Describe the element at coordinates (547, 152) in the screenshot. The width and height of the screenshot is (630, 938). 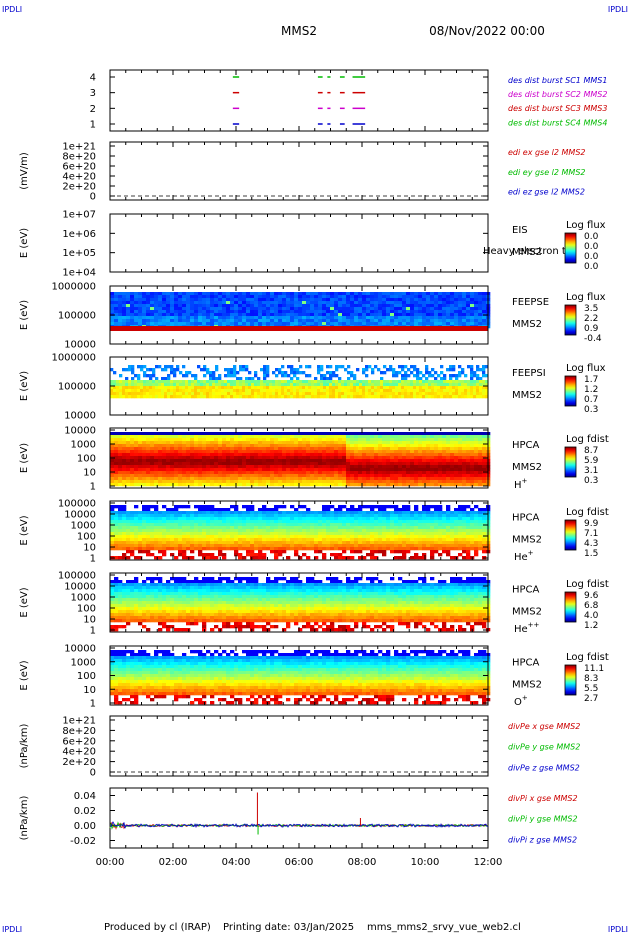
I see `legend-entry: edi ex gse l2 MMS2` at that location.